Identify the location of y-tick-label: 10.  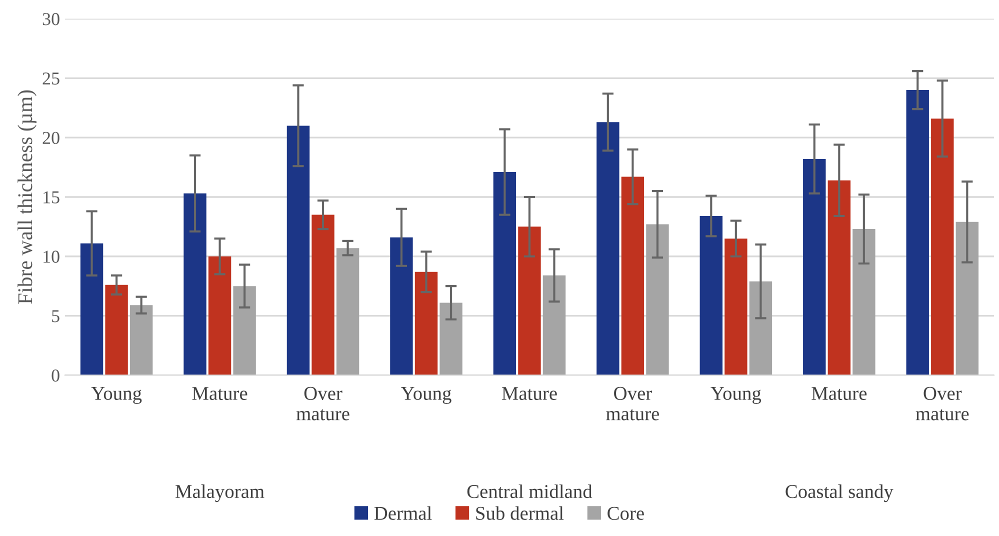
(52, 256).